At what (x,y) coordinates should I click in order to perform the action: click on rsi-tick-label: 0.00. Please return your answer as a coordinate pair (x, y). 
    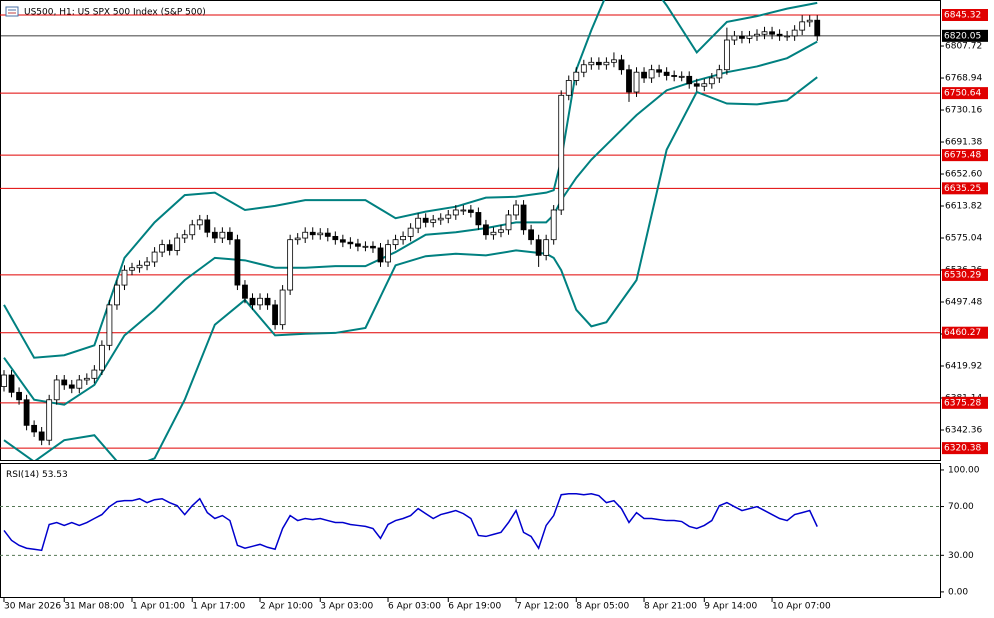
    Looking at the image, I should click on (958, 592).